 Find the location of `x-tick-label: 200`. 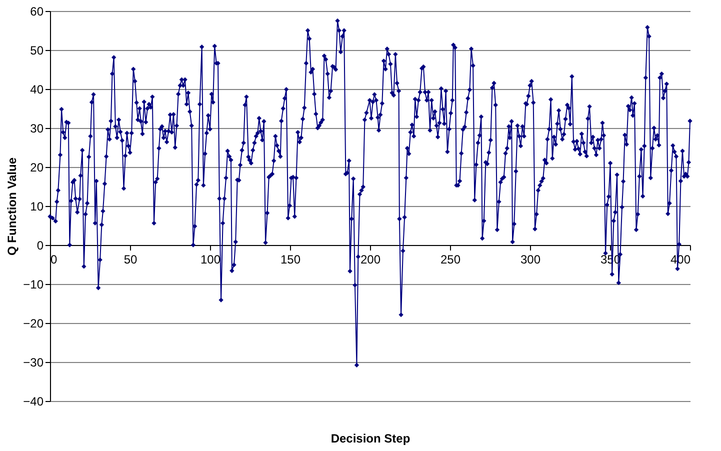

x-tick-label: 200 is located at coordinates (370, 259).